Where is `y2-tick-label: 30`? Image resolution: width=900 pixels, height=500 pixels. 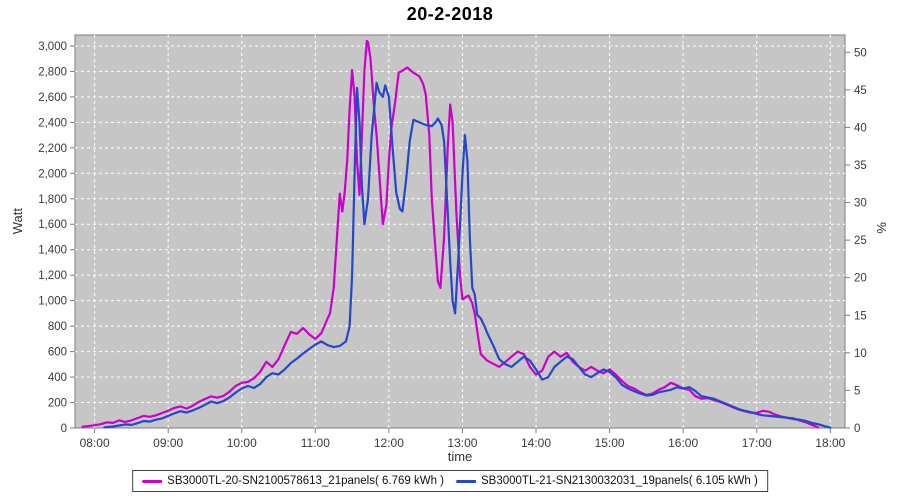 y2-tick-label: 30 is located at coordinates (860, 204).